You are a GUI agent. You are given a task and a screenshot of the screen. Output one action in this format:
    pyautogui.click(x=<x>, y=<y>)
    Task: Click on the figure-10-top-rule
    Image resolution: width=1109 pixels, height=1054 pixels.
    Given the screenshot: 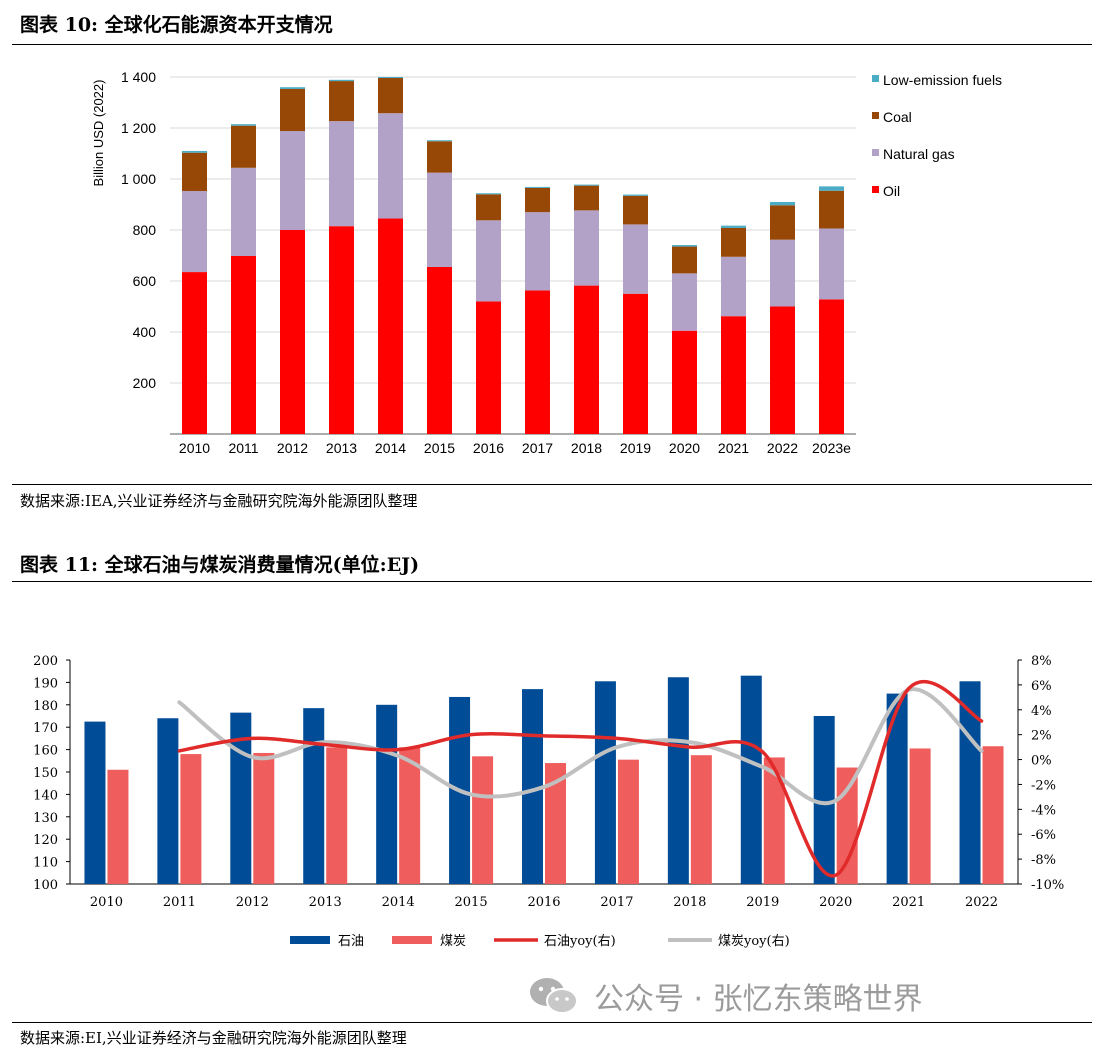 What is the action you would take?
    pyautogui.click(x=552, y=44)
    